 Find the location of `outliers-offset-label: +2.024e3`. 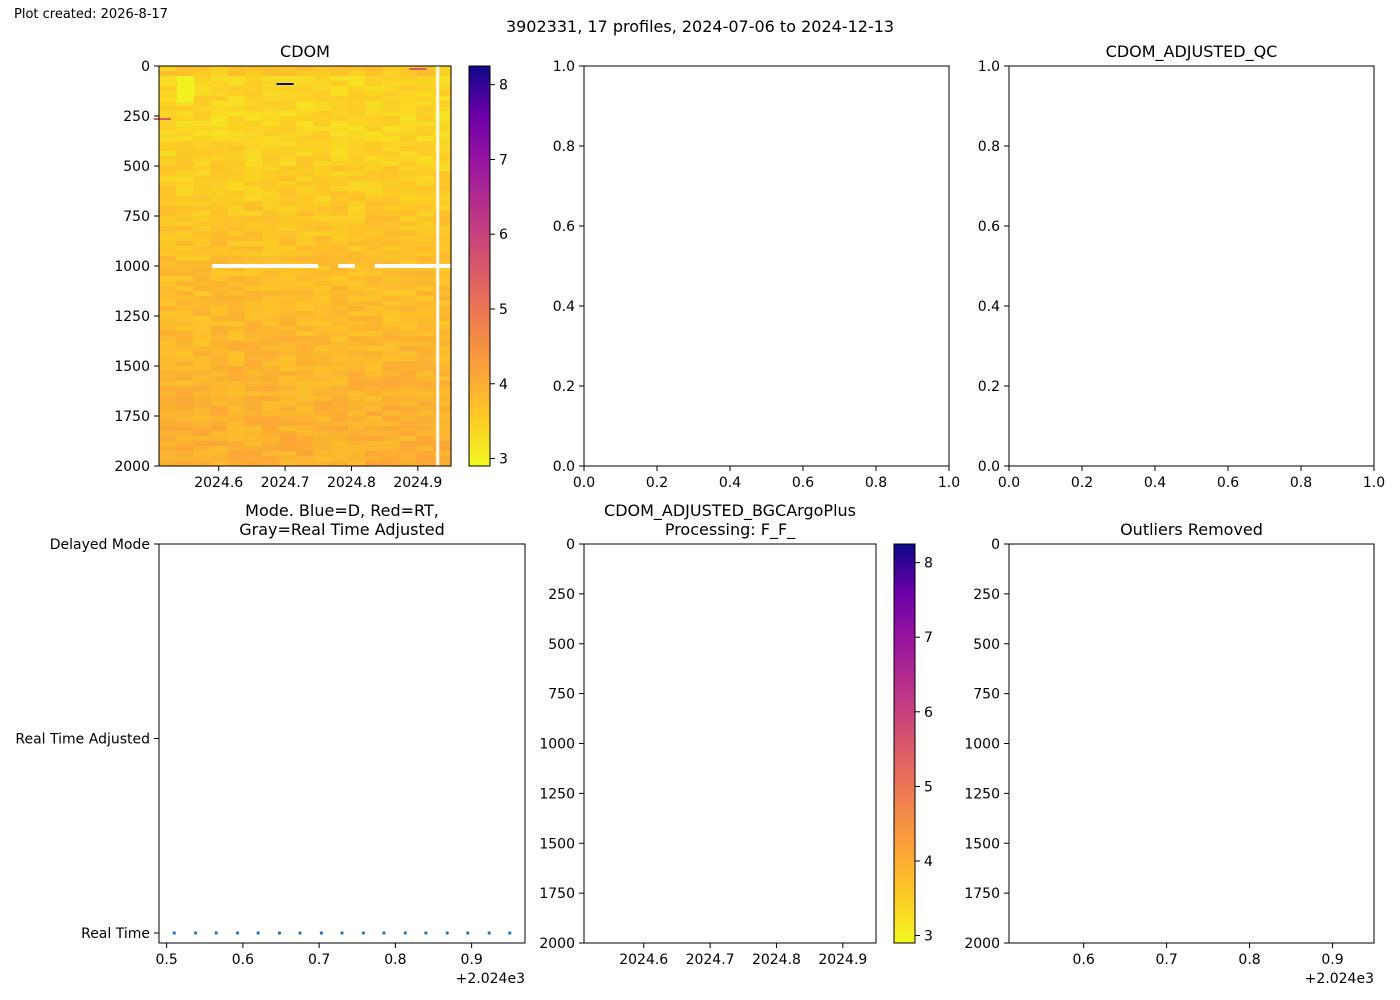

outliers-offset-label: +2.024e3 is located at coordinates (1339, 979).